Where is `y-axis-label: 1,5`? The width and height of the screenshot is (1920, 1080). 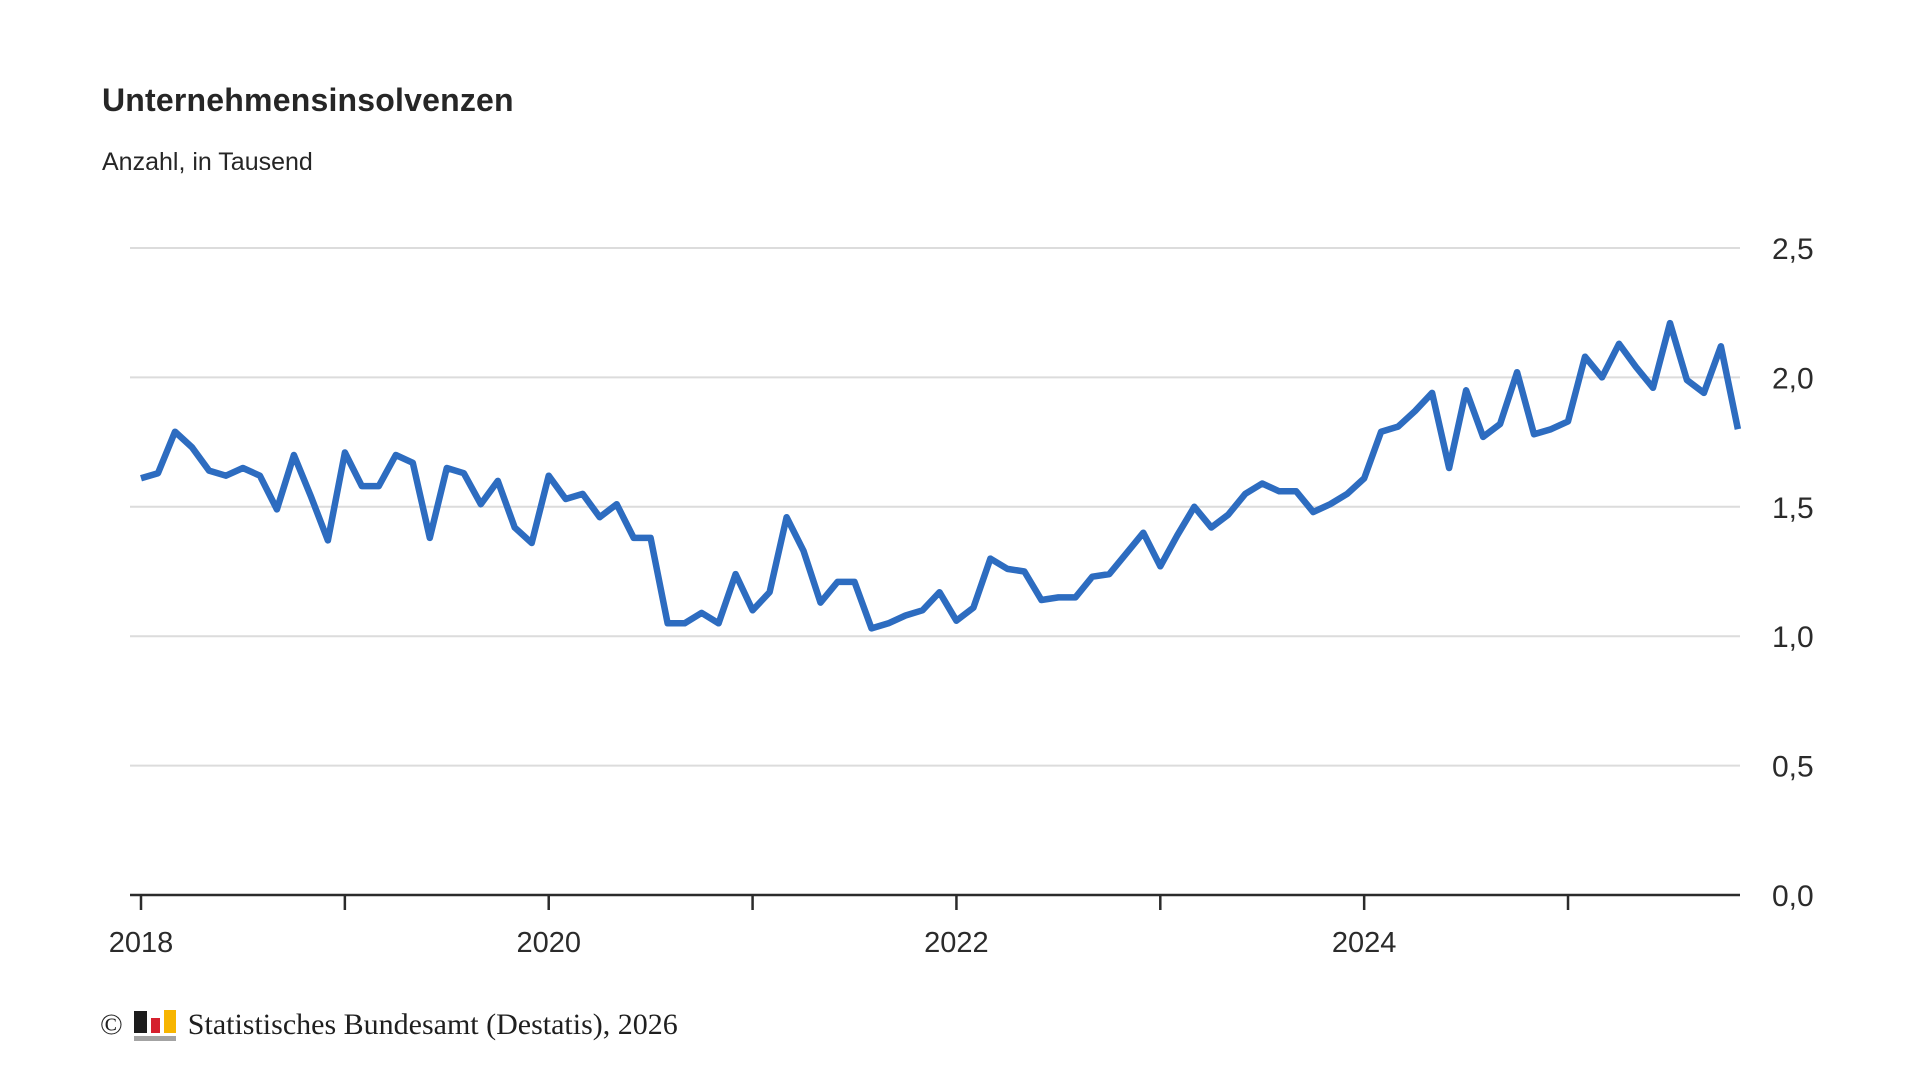
y-axis-label: 1,5 is located at coordinates (1793, 508).